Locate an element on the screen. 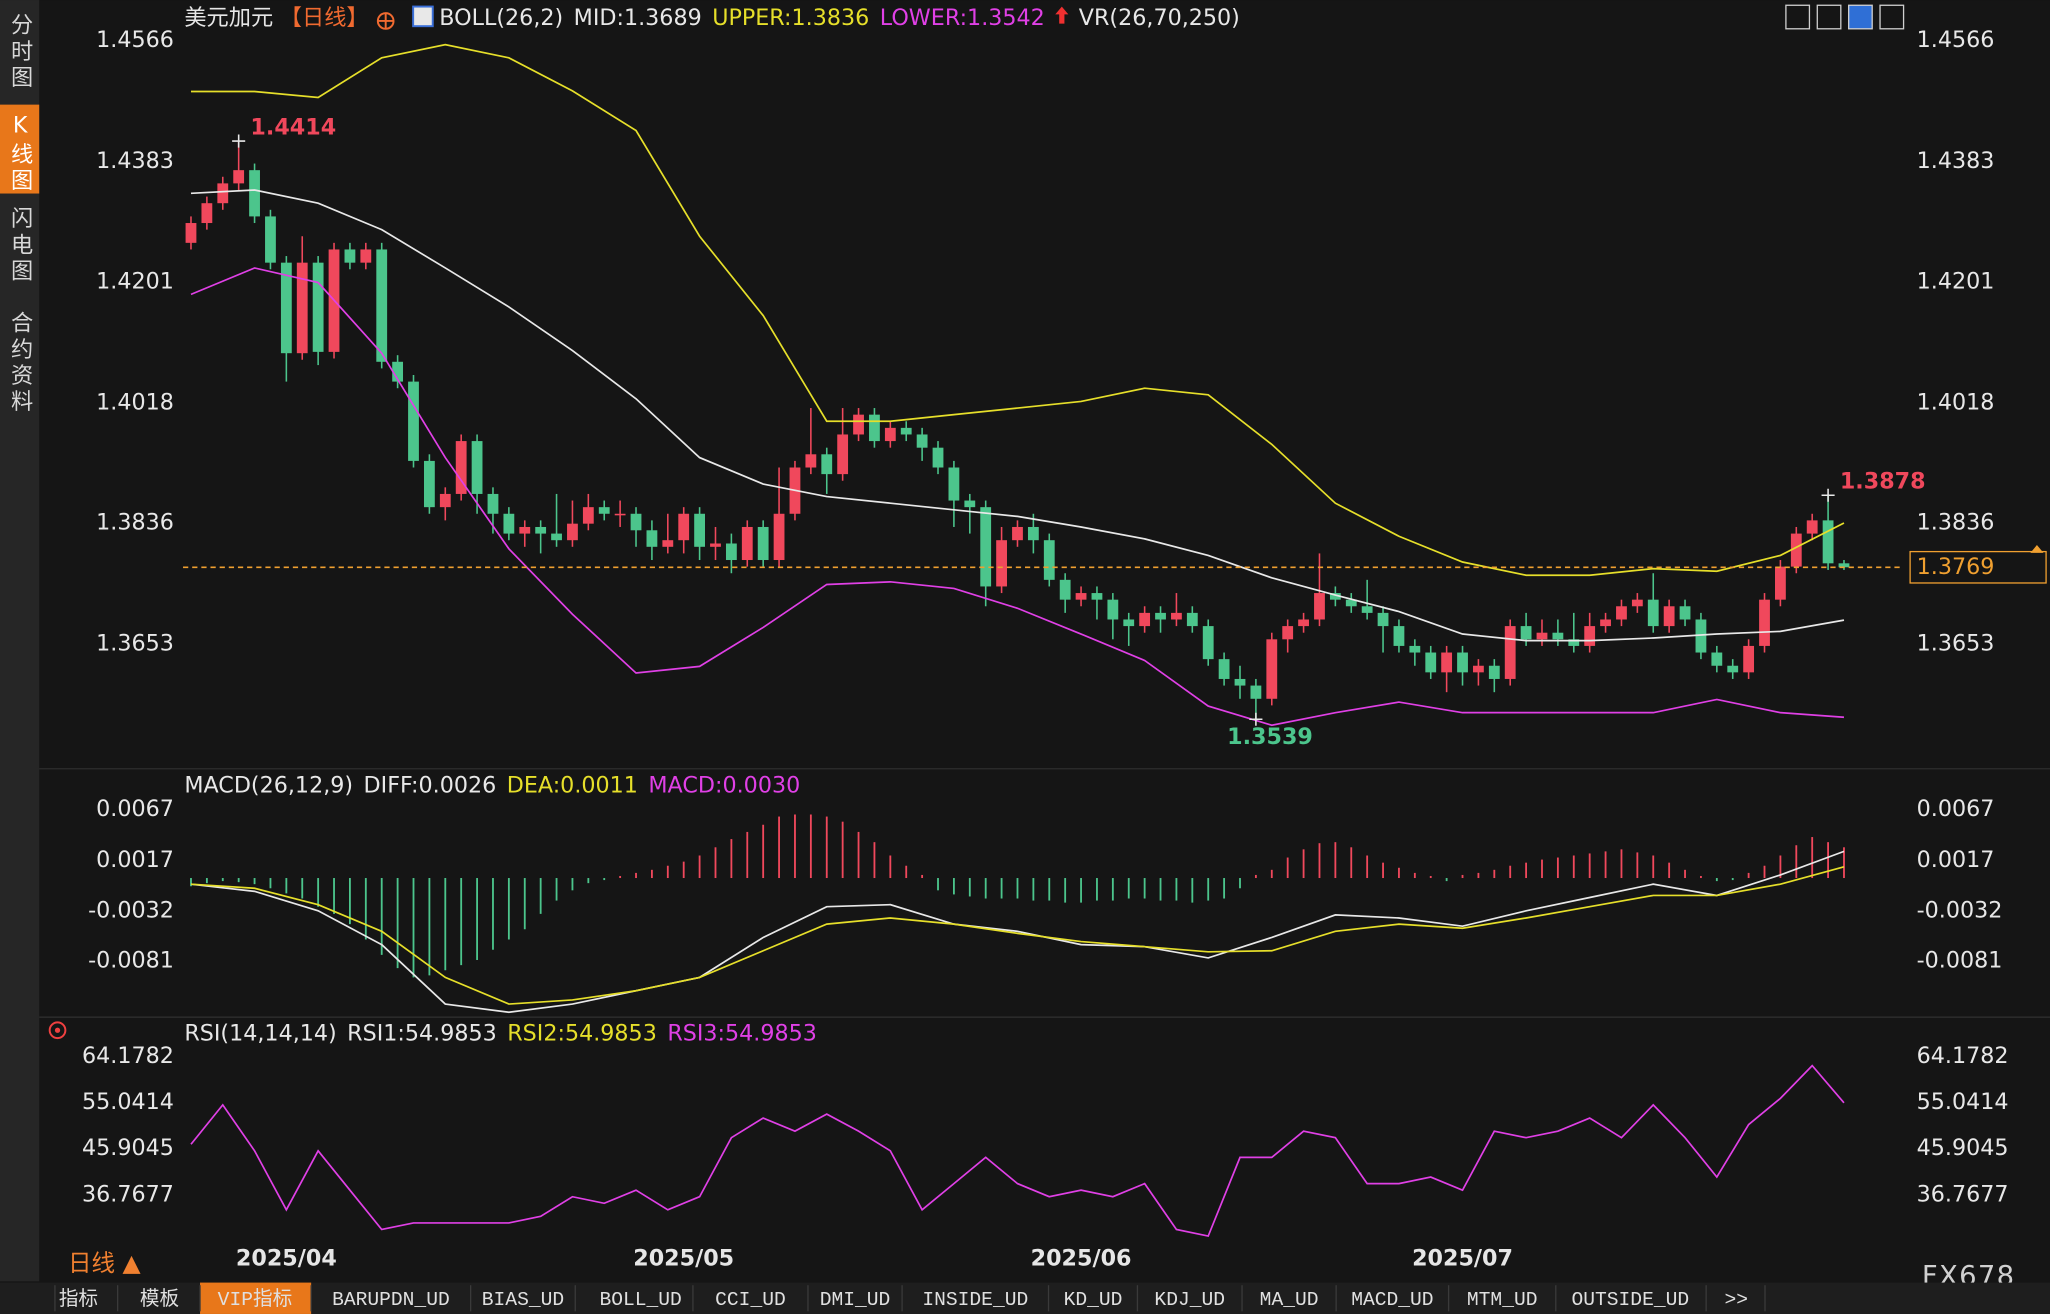 This screenshot has height=1314, width=2050. y-tick-label: 36.7677 is located at coordinates (128, 1194).